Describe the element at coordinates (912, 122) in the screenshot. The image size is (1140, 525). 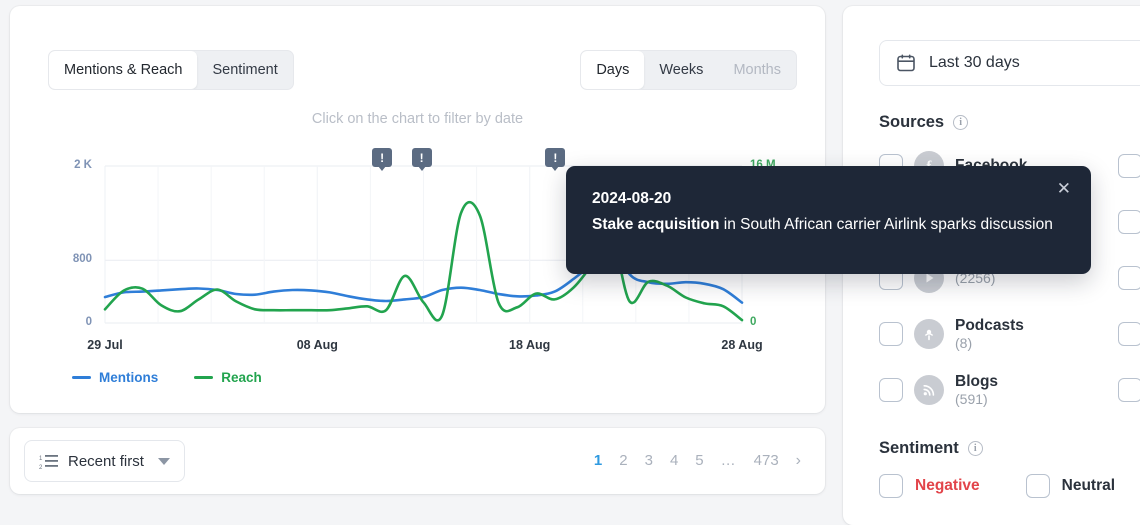
I see `sources-title-text: Sources` at that location.